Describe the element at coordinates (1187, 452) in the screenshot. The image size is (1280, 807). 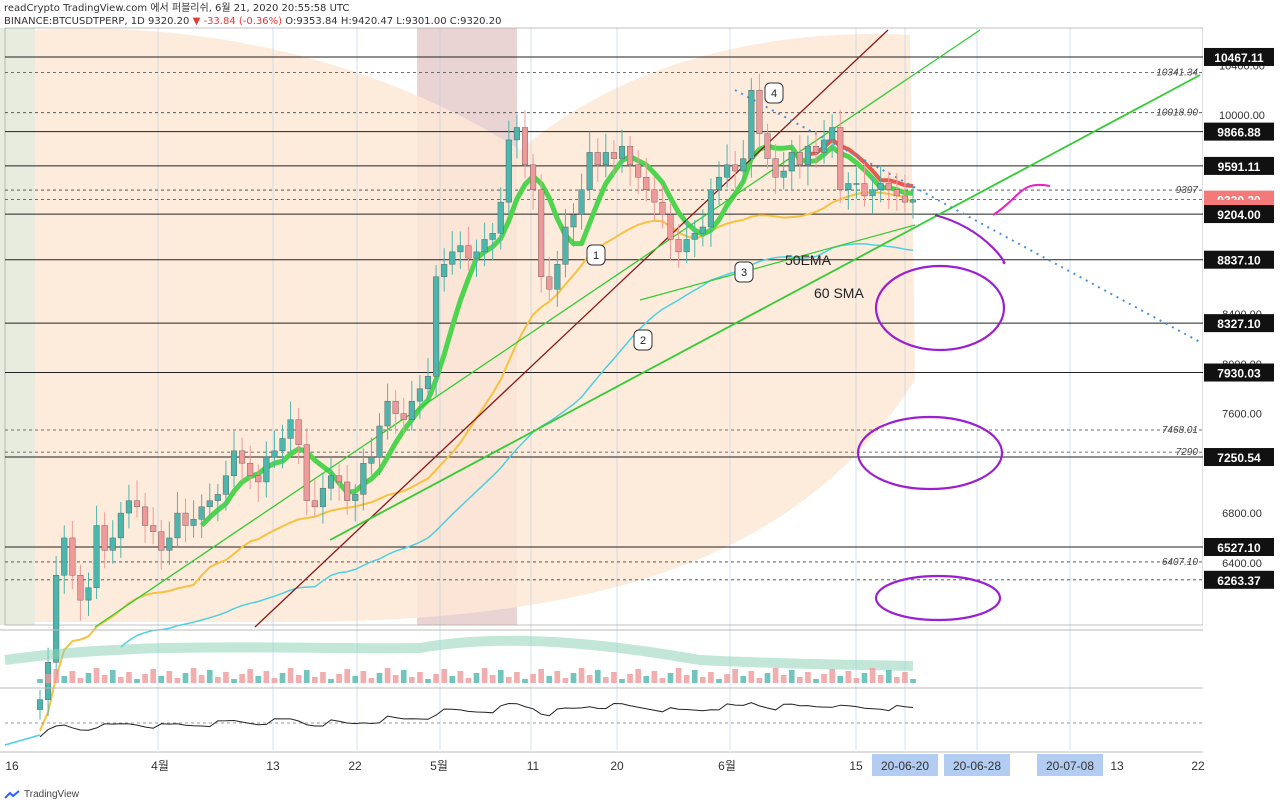
I see `level-note-3: 7290` at that location.